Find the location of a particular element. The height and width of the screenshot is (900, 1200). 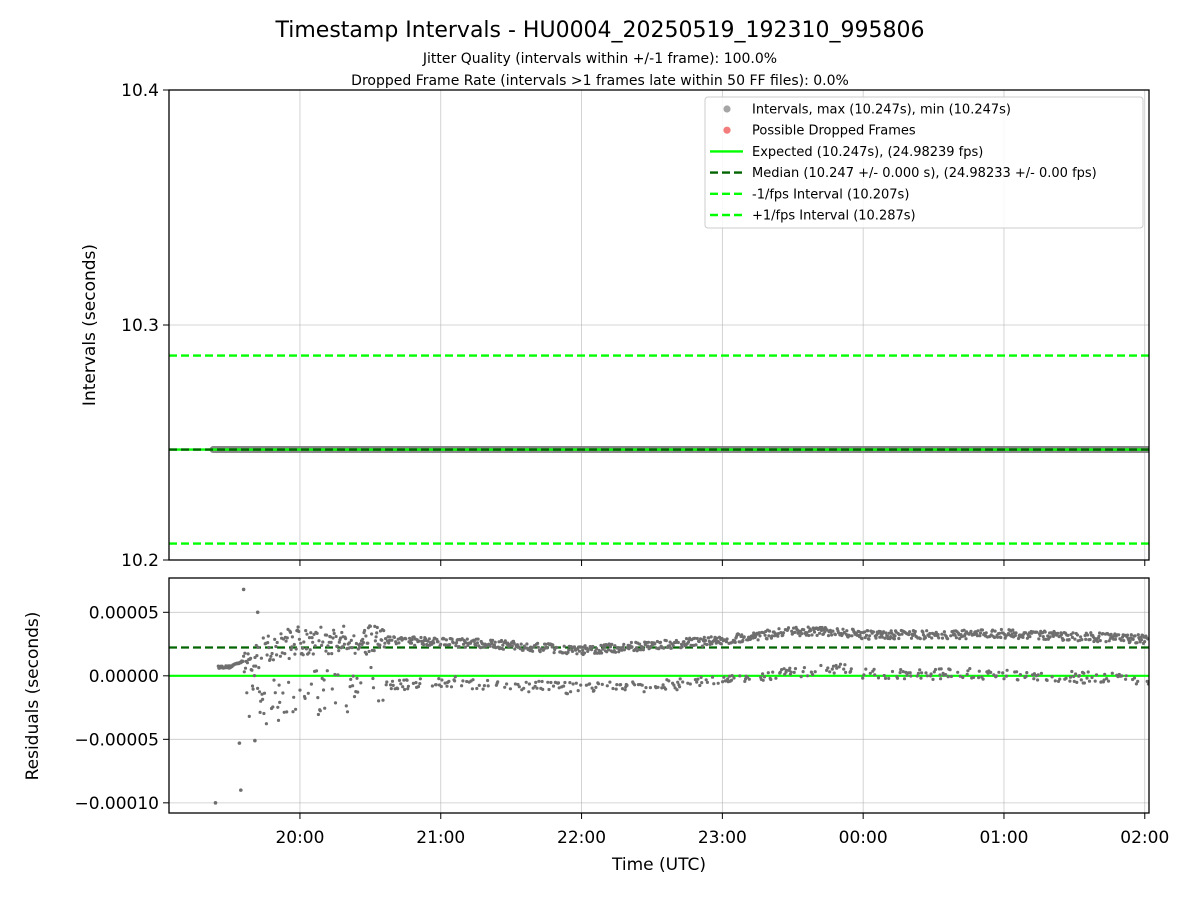

y-tick-label: 0.00000 is located at coordinates (124, 677).